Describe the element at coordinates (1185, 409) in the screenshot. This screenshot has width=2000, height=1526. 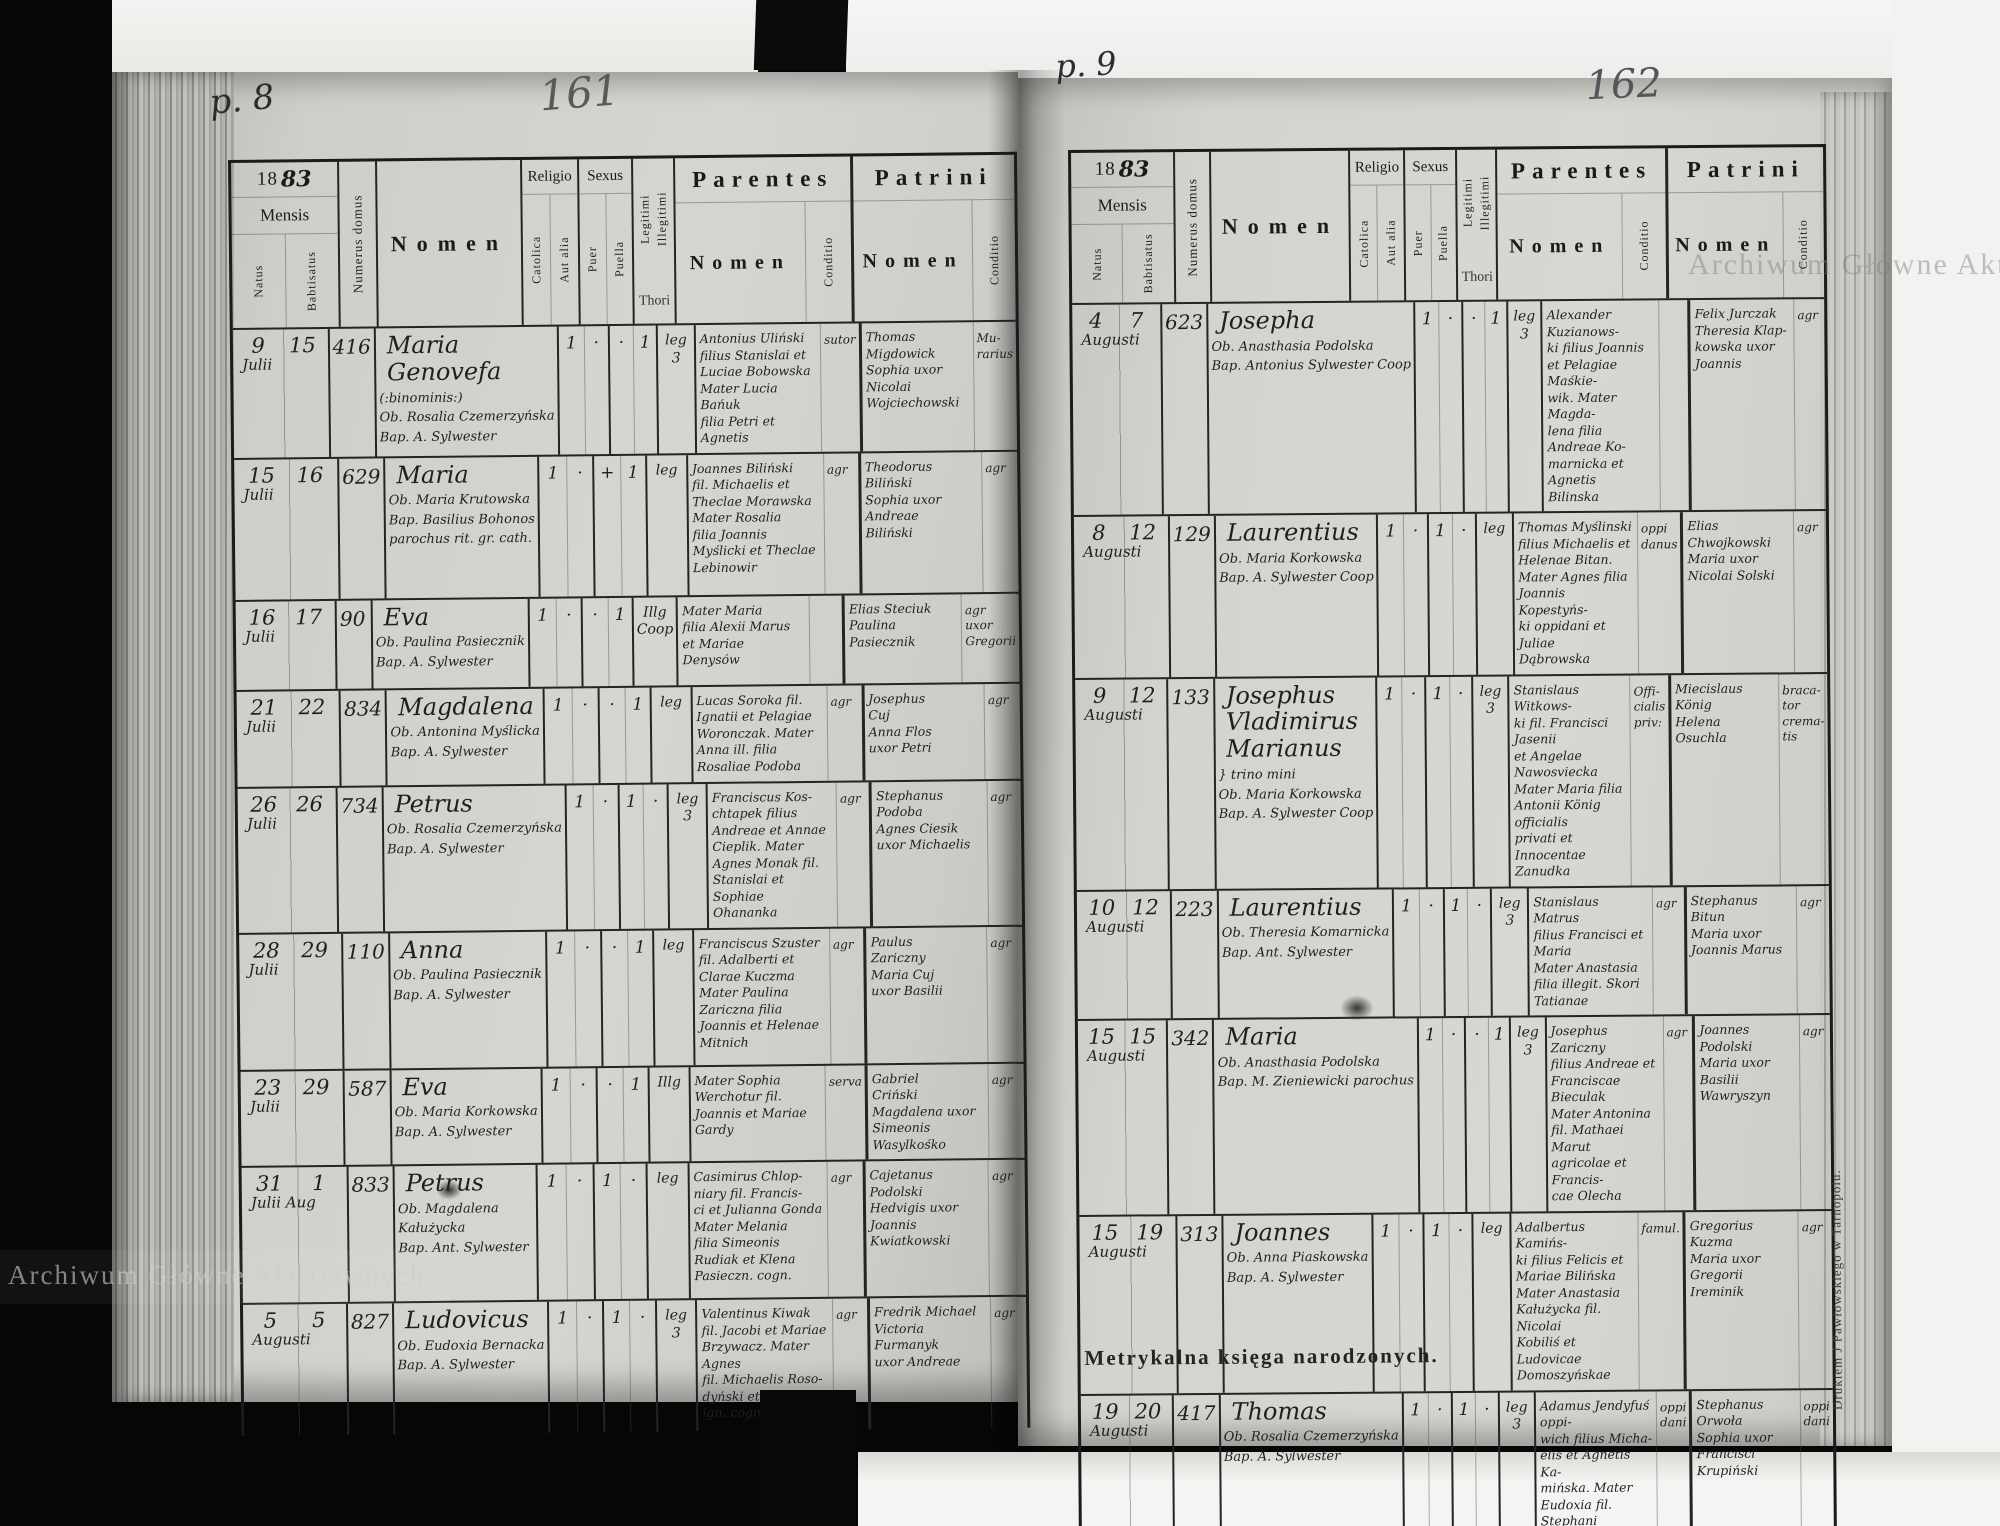
I see `house-number: 623` at that location.